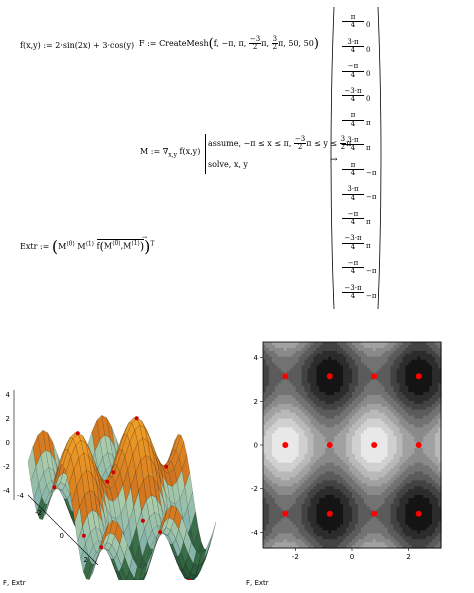  I want to click on m1-sup: ⟨1⟩, so click(90, 244).